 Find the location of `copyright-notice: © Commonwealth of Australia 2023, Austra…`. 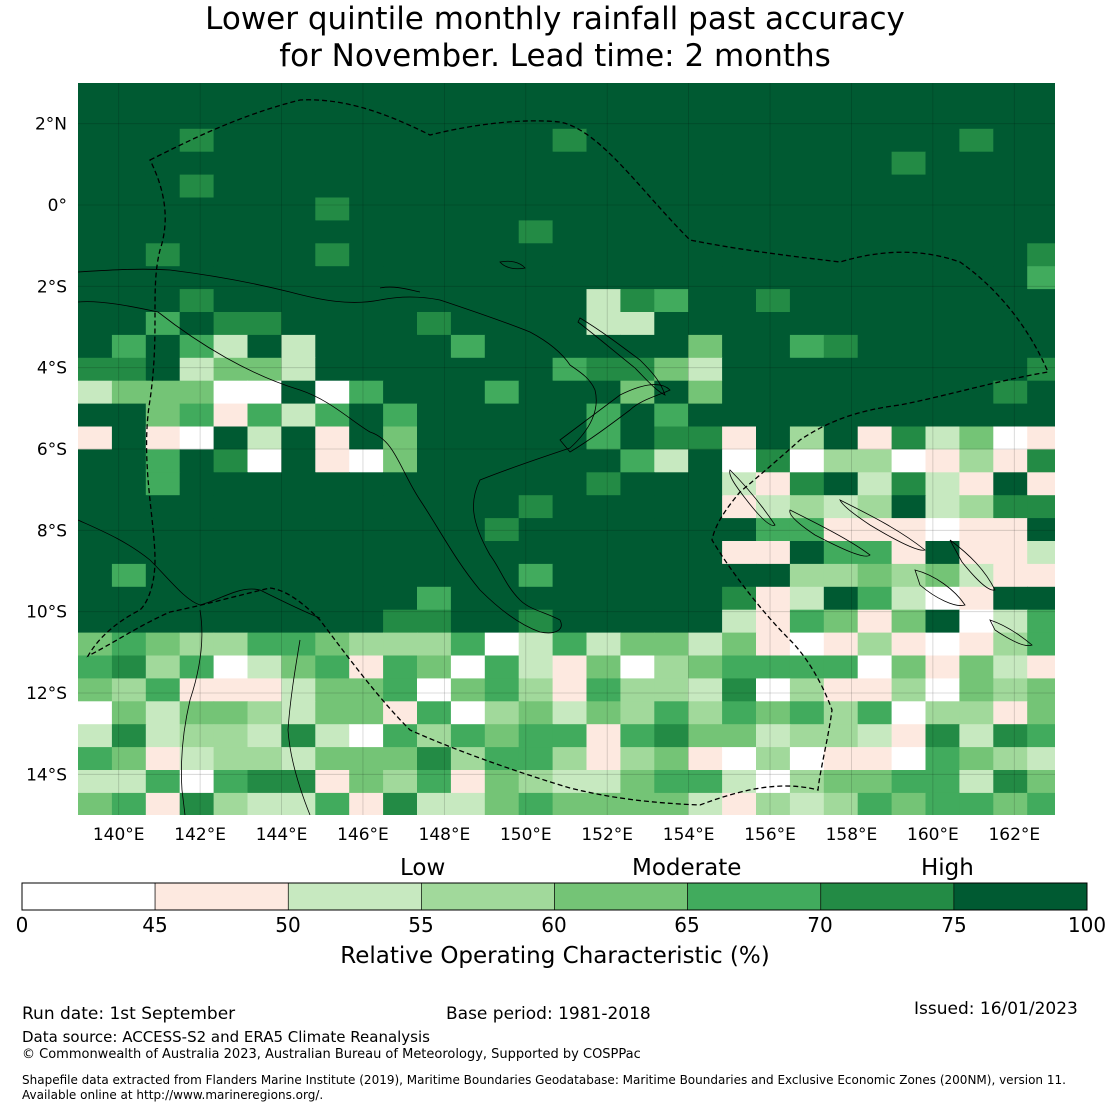

copyright-notice: © Commonwealth of Australia 2023, Austra… is located at coordinates (331, 1054).